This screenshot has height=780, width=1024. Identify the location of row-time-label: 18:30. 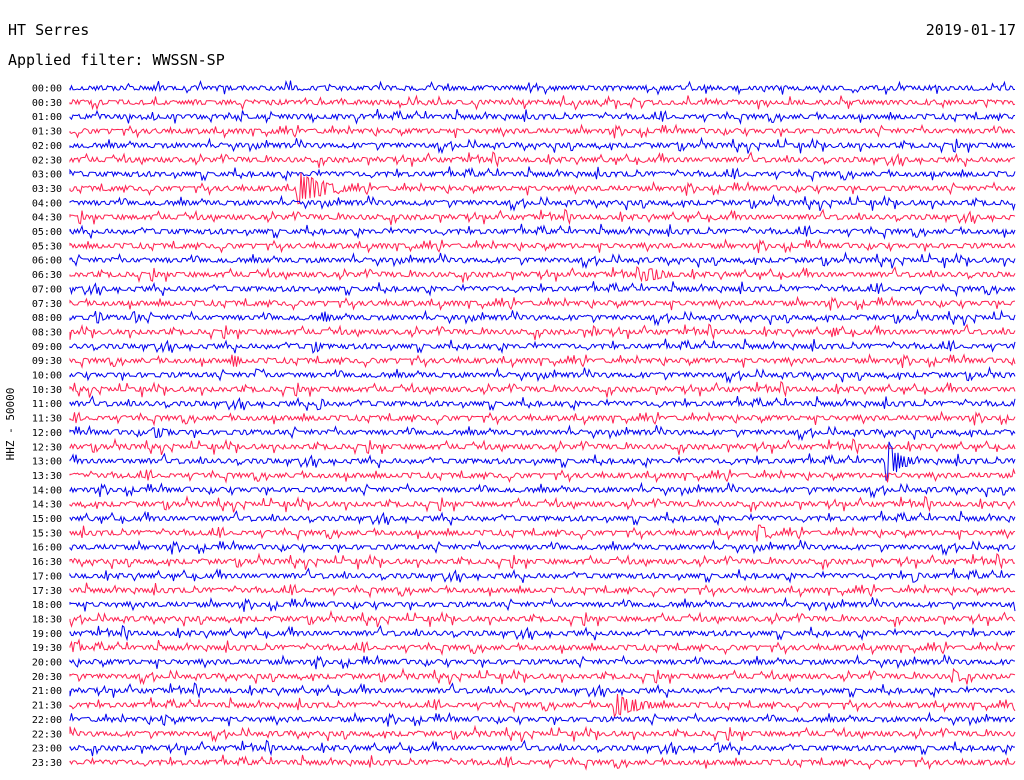
(47, 619).